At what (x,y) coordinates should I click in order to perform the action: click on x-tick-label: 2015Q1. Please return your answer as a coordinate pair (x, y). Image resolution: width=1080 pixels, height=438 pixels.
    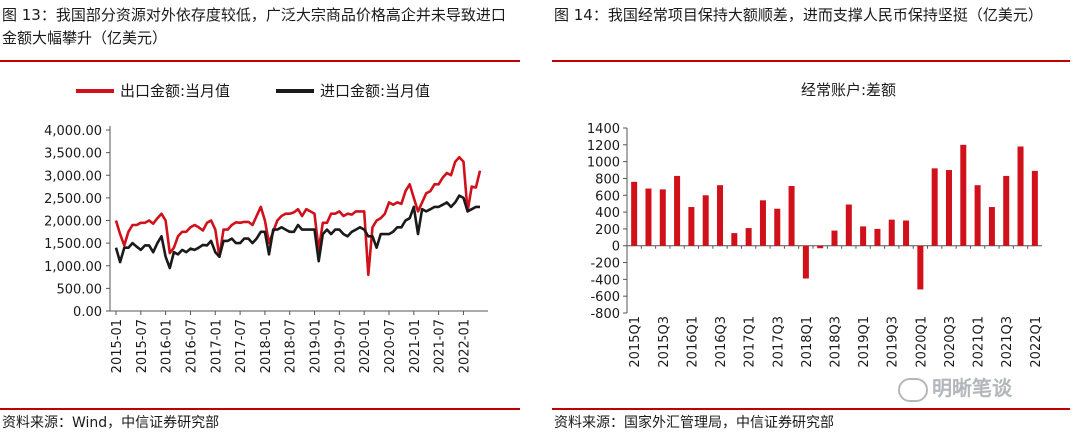
    Looking at the image, I should click on (635, 342).